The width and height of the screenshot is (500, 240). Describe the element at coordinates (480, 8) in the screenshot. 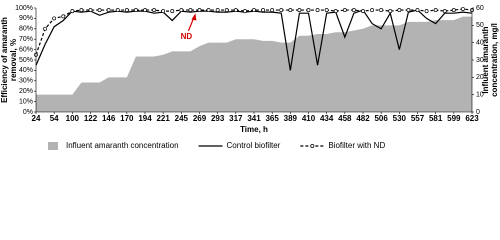

I see `y2-tick-label: 60` at that location.